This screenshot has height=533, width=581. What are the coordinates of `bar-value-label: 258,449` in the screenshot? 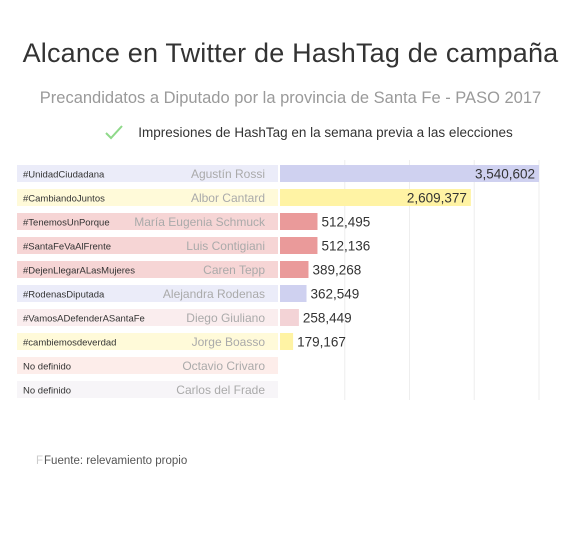 It's located at (327, 318).